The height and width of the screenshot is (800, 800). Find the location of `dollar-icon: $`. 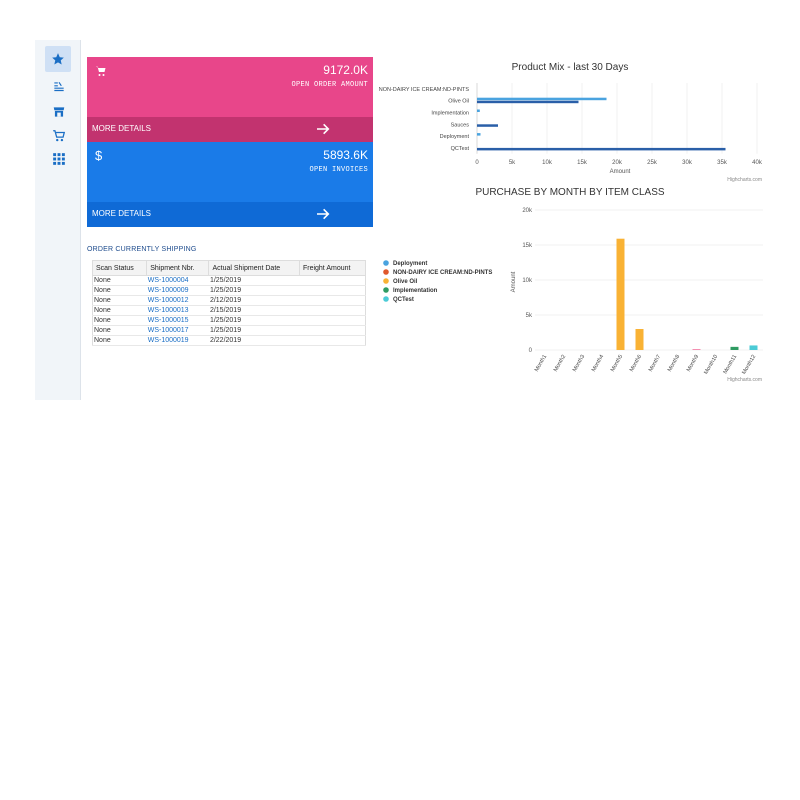

dollar-icon: $ is located at coordinates (99, 155).